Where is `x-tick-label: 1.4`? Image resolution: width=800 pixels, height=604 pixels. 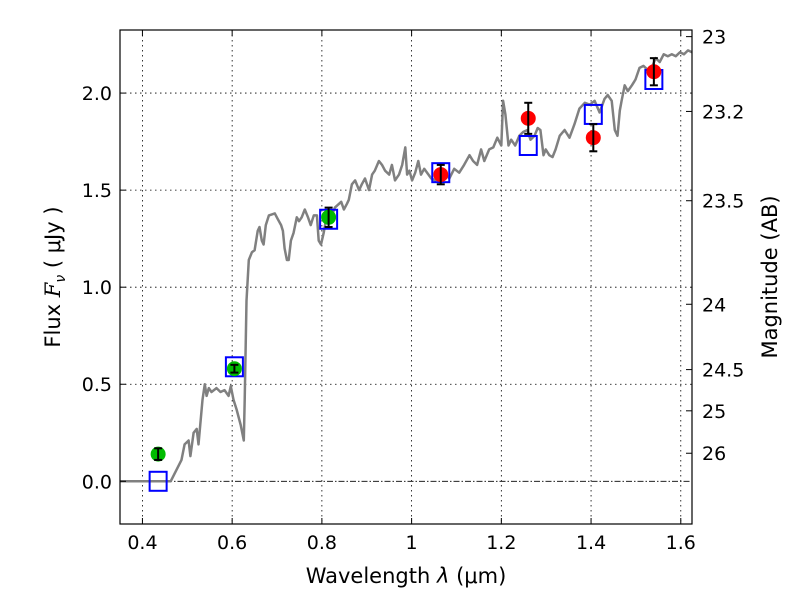
x-tick-label: 1.4 is located at coordinates (591, 543).